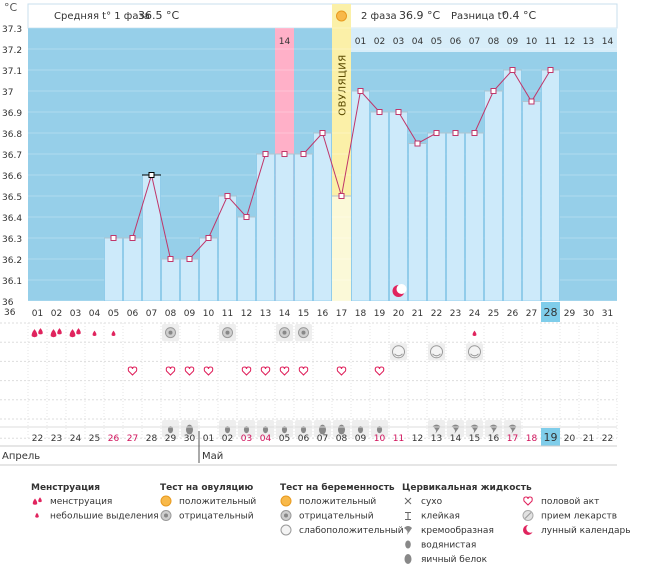 Image resolution: width=655 pixels, height=587 pixels. What do you see at coordinates (95, 314) in the screenshot?
I see `cycle-day-label: 04` at bounding box center [95, 314].